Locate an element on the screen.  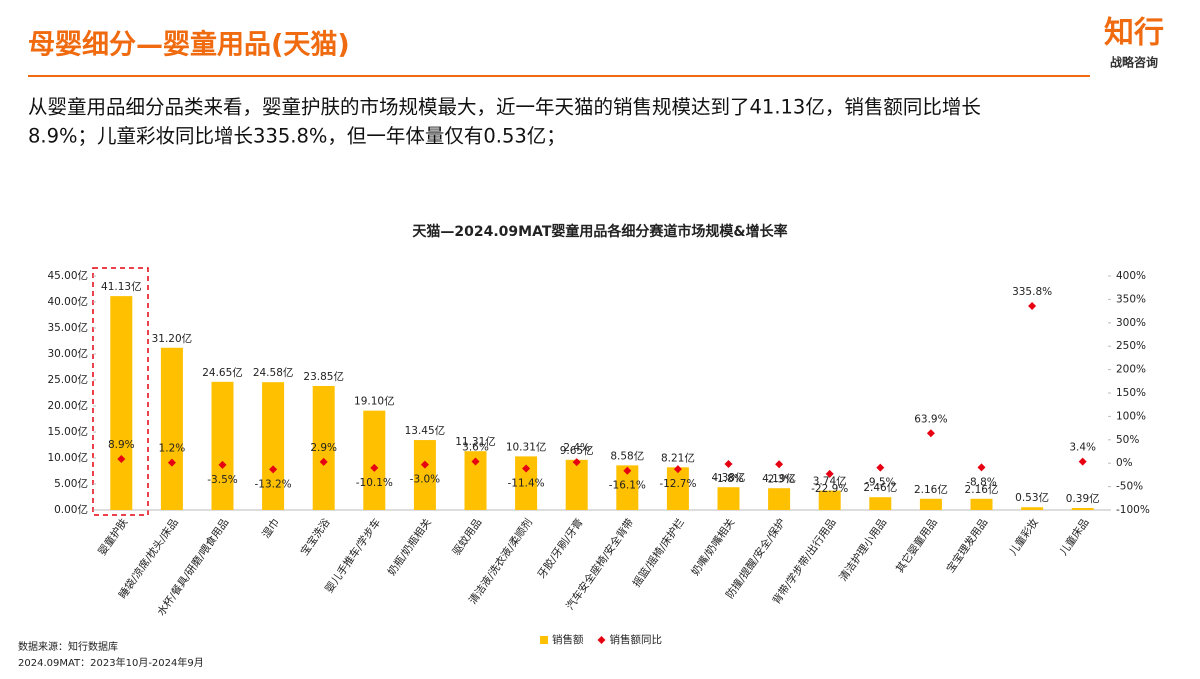
bar-value-label: 8.58亿 is located at coordinates (627, 455).